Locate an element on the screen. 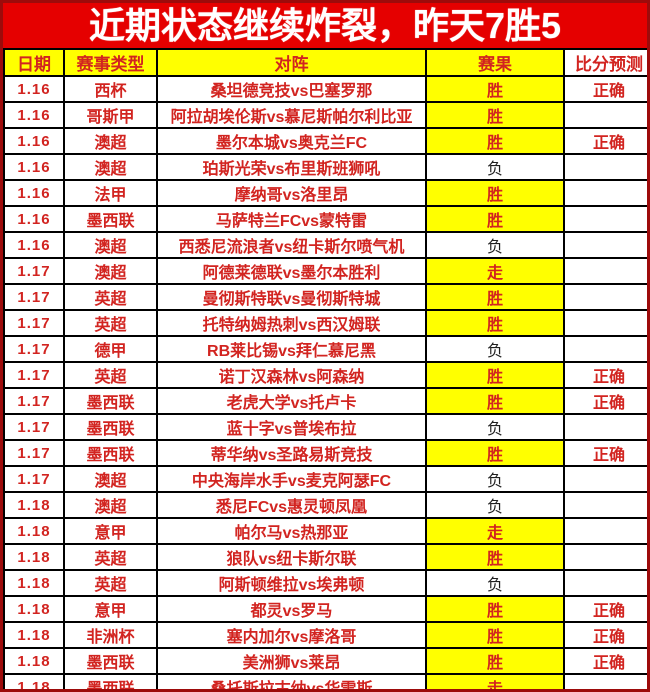  header-prediction: 比分预测 is located at coordinates (605, 62).